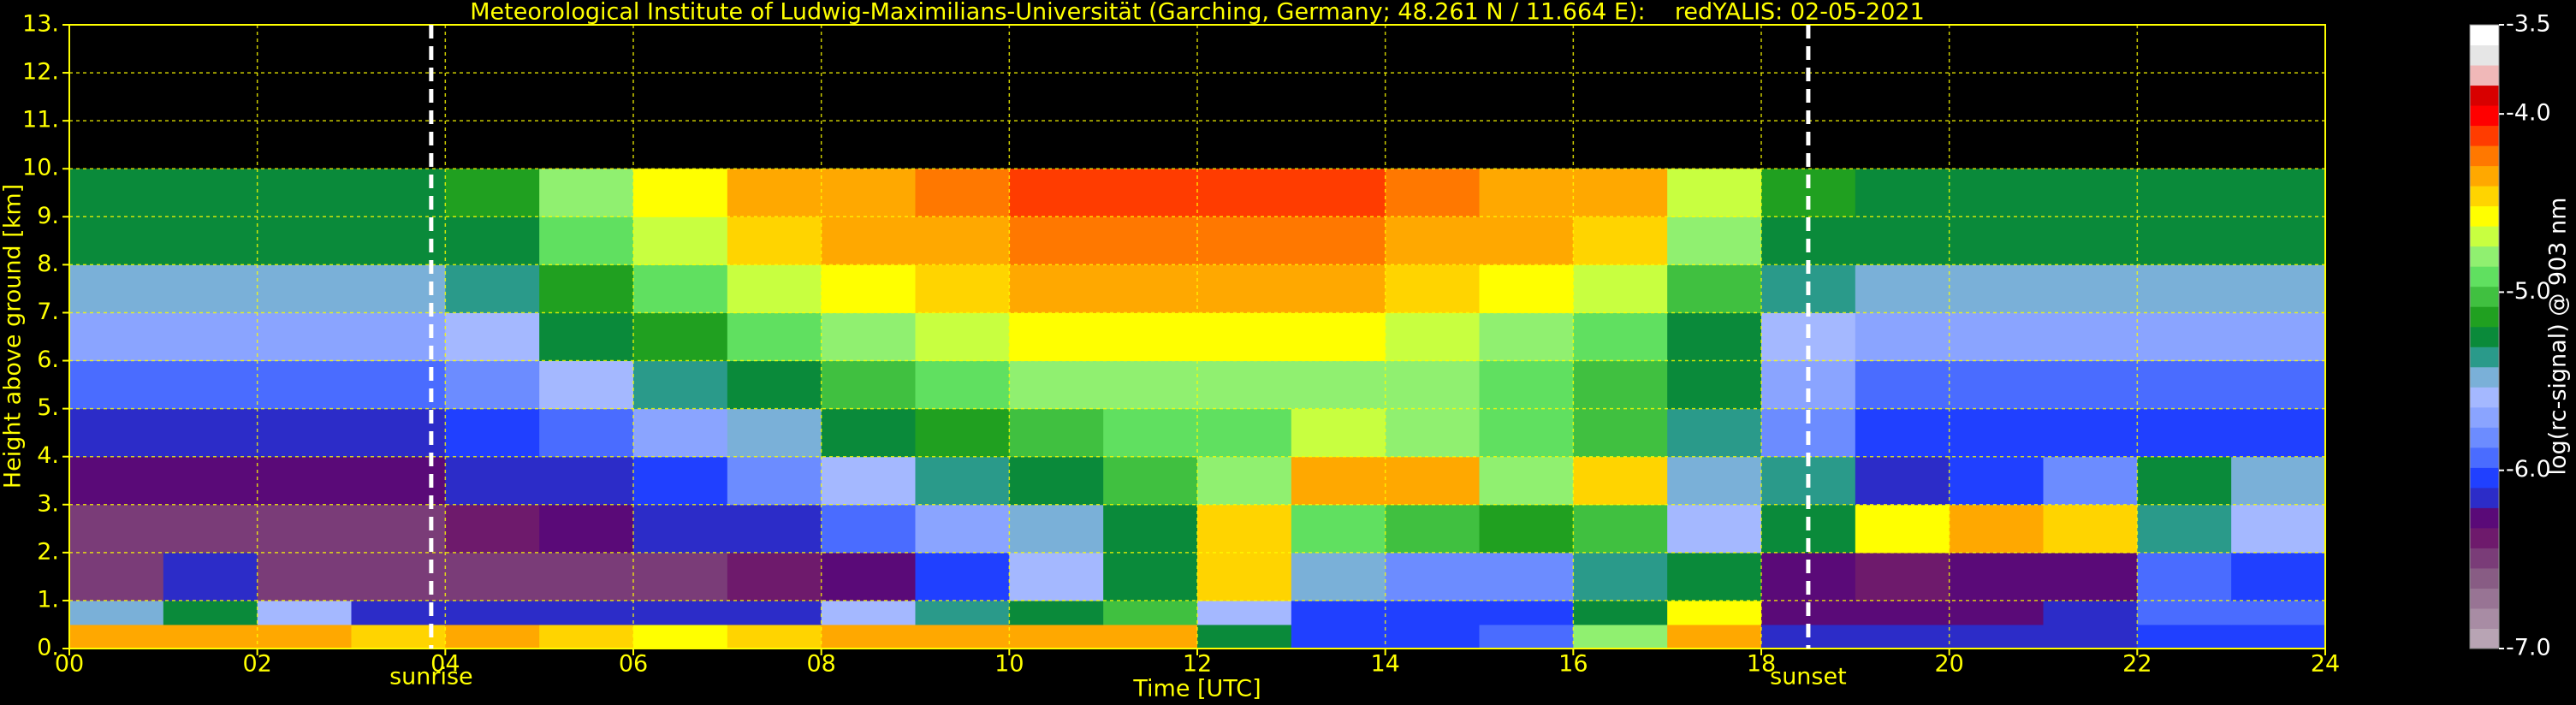  Describe the element at coordinates (48, 455) in the screenshot. I see `y-tick-label: 4.` at that location.